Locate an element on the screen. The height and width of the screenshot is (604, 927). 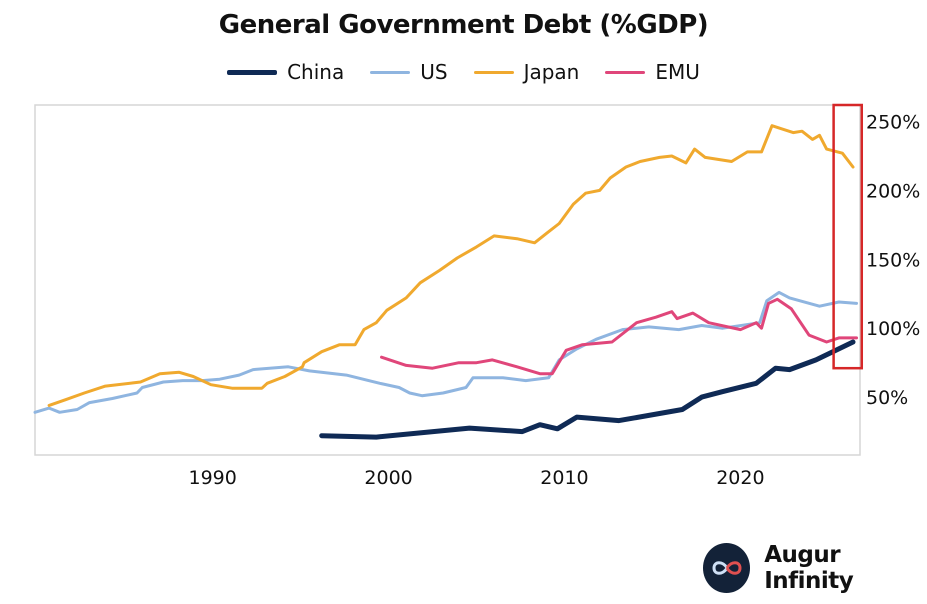
brand-logo: Augur Infinity is located at coordinates (815, 568).